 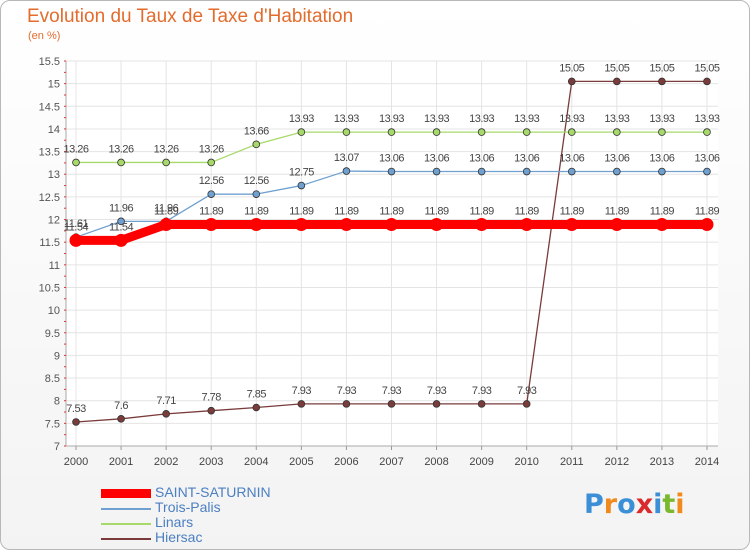 What do you see at coordinates (256, 462) in the screenshot?
I see `x-tick-label: 2004` at bounding box center [256, 462].